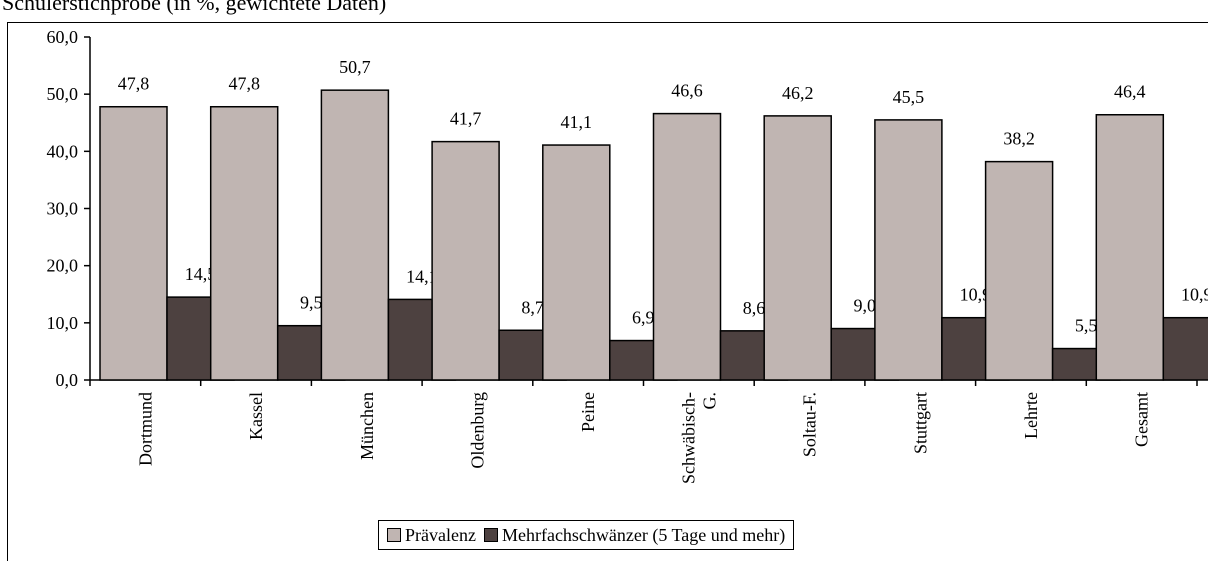  I want to click on data-label: 9,5, so click(311, 303).